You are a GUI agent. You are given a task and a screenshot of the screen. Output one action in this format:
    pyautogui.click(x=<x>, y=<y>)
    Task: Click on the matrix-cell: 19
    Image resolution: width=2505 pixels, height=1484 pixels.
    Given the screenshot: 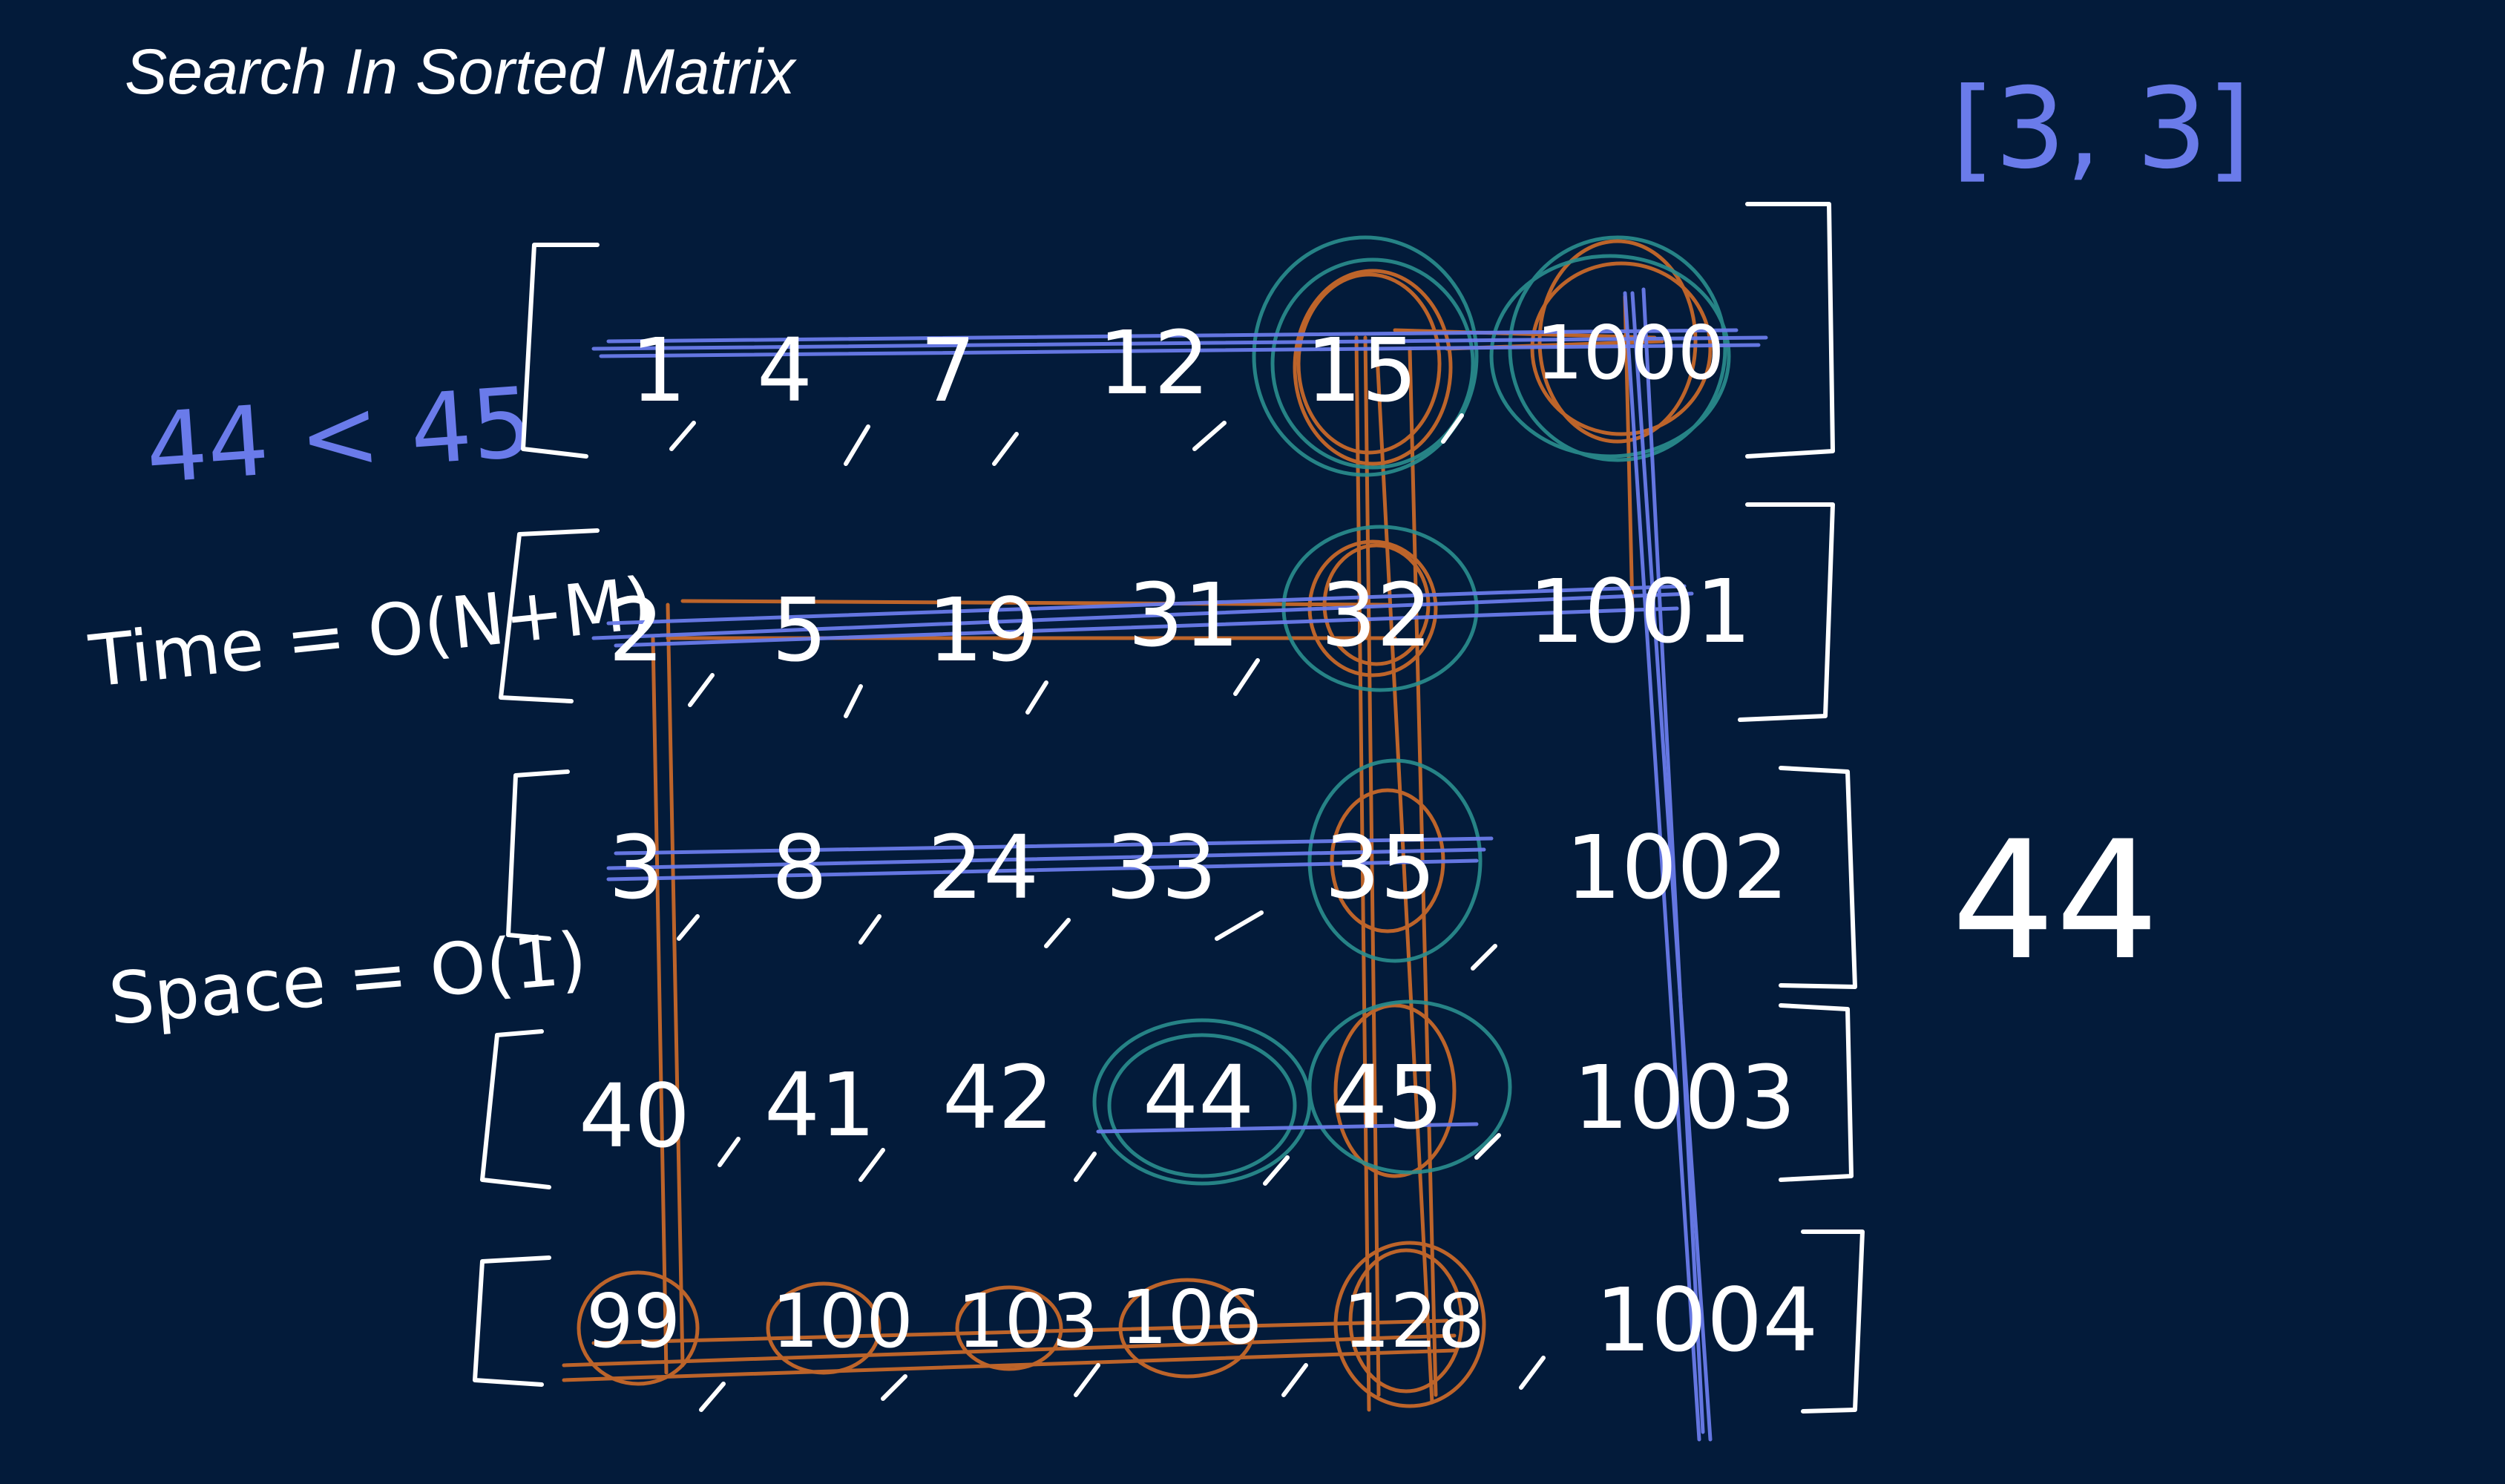 What is the action you would take?
    pyautogui.click(x=983, y=630)
    